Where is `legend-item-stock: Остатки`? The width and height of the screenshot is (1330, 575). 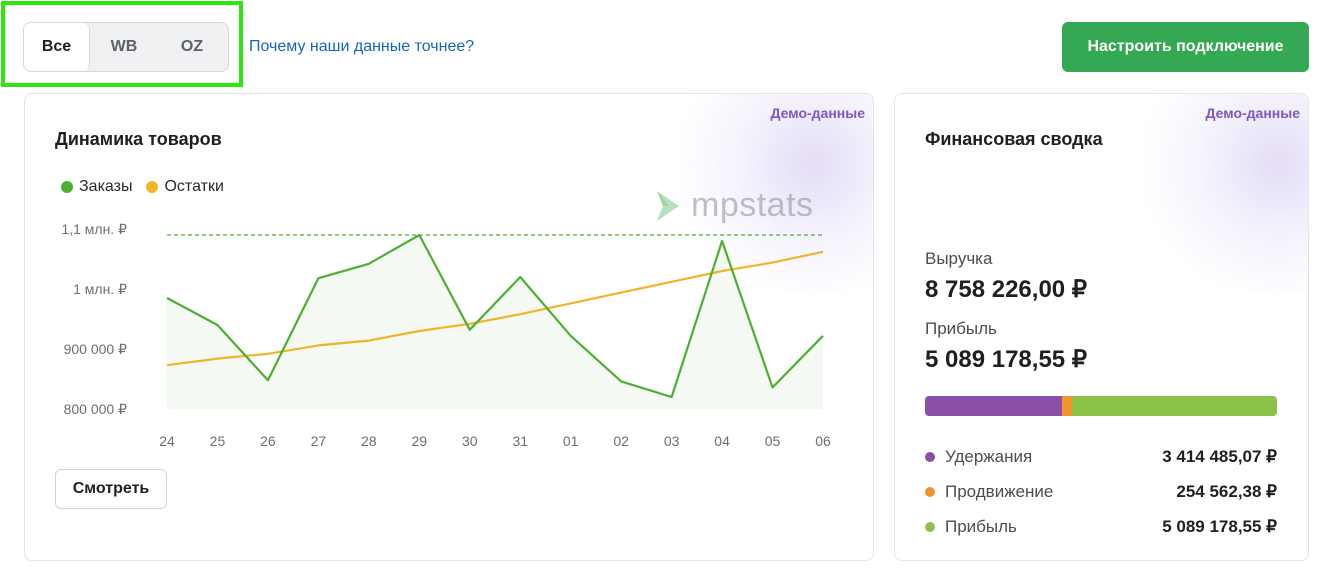 legend-item-stock: Остатки is located at coordinates (185, 187).